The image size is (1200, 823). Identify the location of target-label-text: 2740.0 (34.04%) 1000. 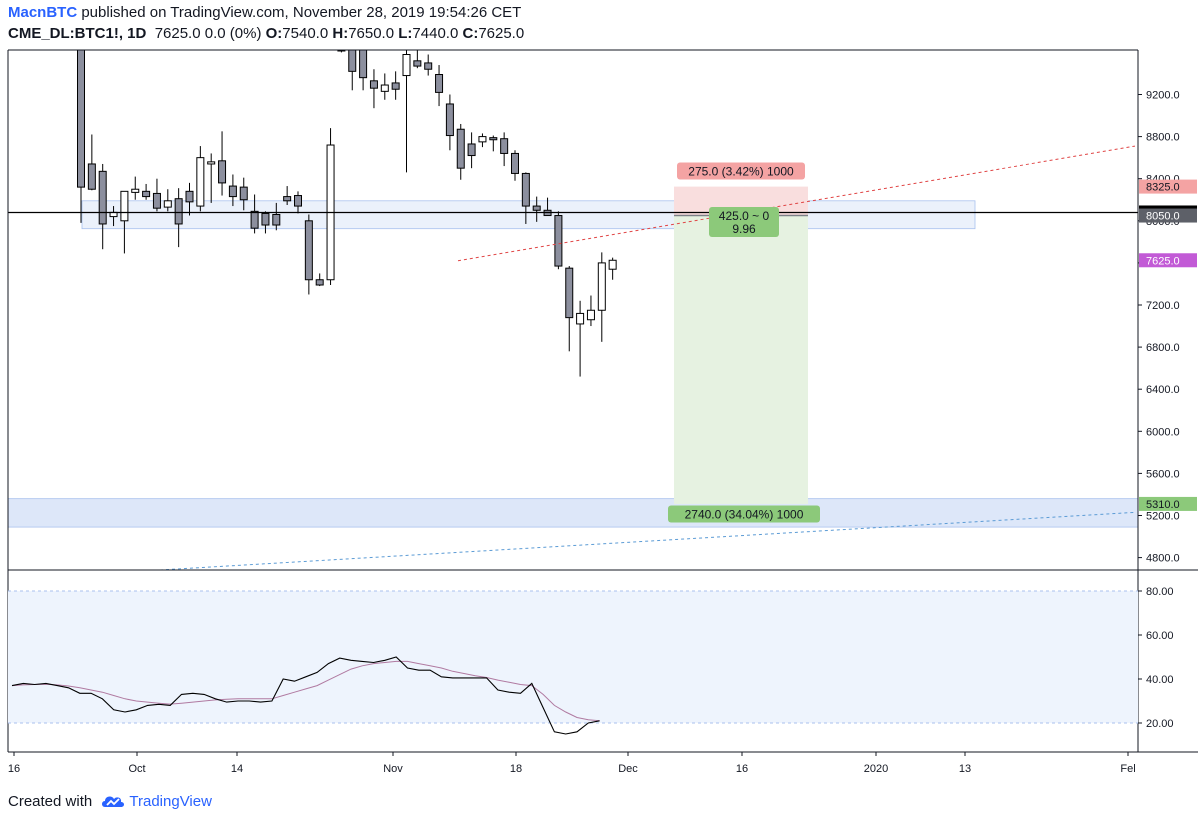
(744, 515).